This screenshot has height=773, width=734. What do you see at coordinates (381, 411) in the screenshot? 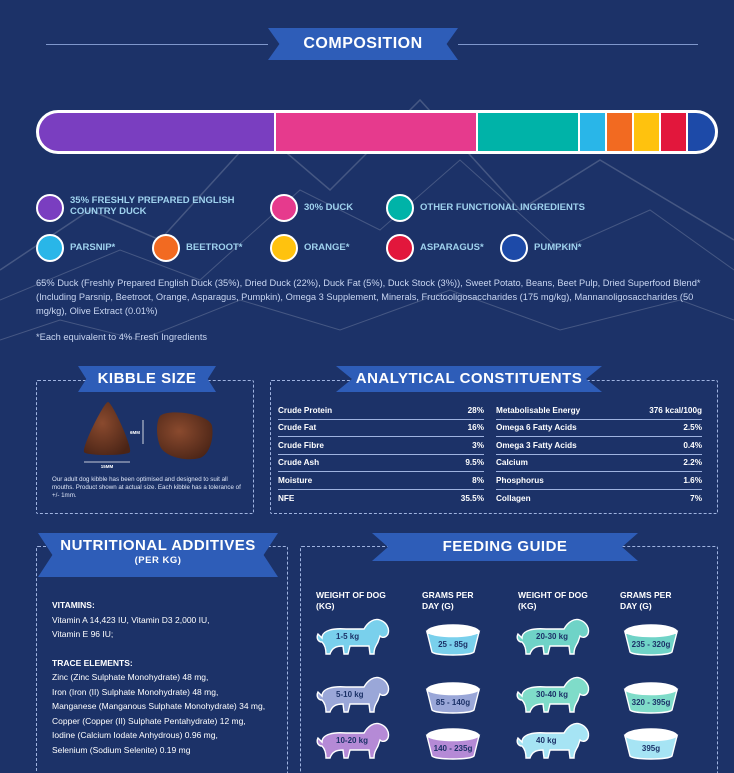
I see `analytical-row: Crude Protein 28%` at bounding box center [381, 411].